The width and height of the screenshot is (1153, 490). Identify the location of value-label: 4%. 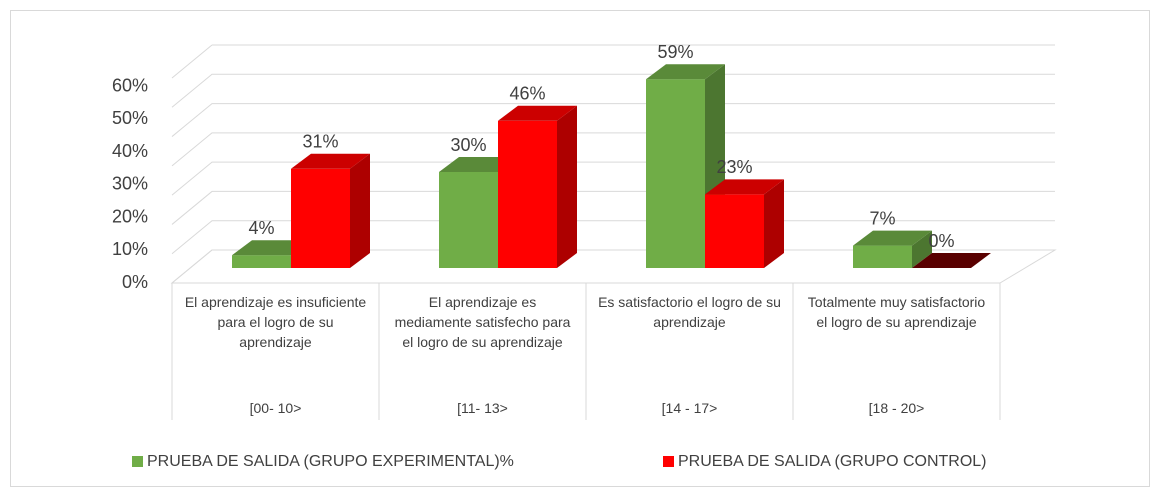
(261, 228).